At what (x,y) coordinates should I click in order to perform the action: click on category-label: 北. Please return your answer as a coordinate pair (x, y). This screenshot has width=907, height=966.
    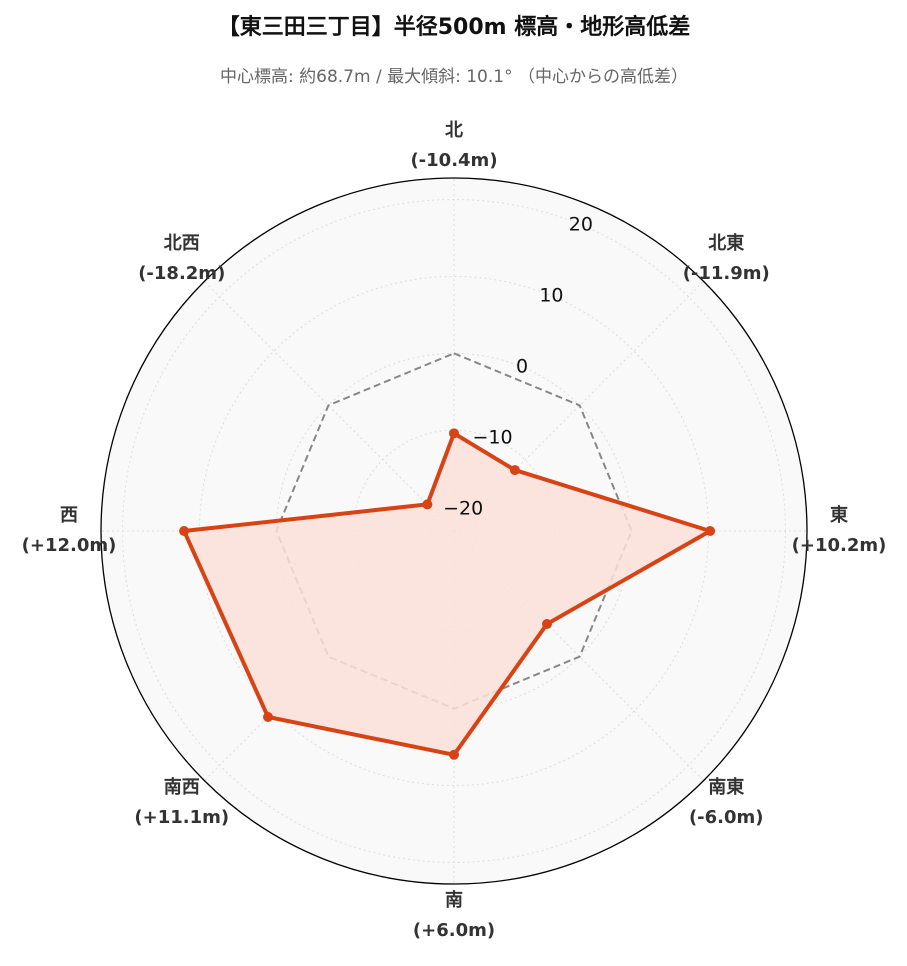
    Looking at the image, I should click on (454, 130).